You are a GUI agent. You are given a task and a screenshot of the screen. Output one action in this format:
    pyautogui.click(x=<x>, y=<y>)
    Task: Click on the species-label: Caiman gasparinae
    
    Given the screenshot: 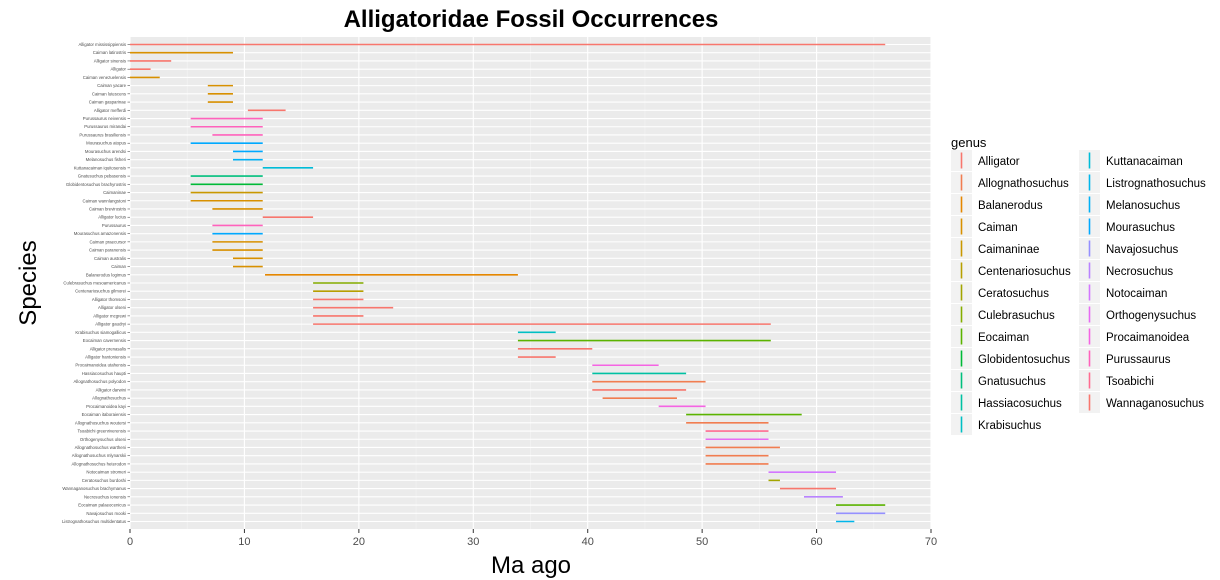 What is the action you would take?
    pyautogui.click(x=108, y=102)
    